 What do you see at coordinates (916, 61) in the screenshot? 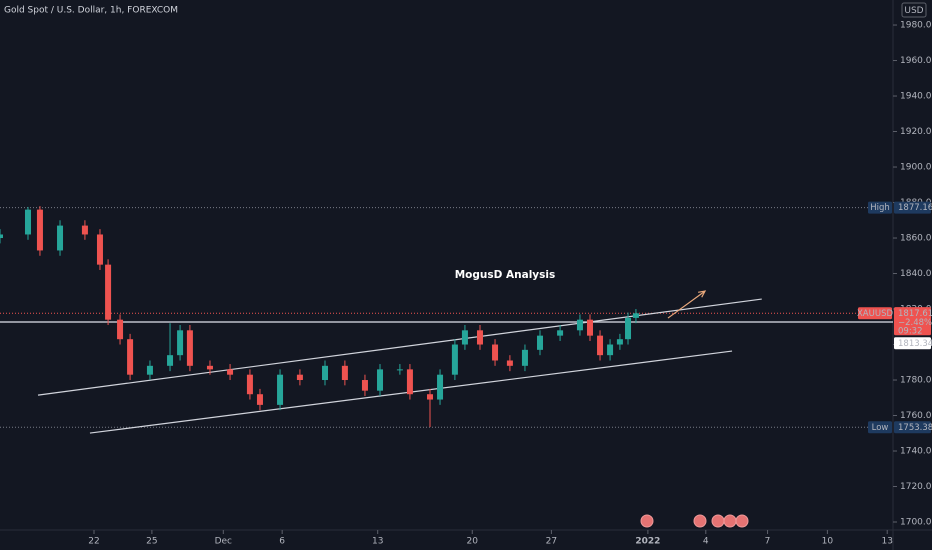
I see `y-tick-label: 1960.00` at bounding box center [916, 61].